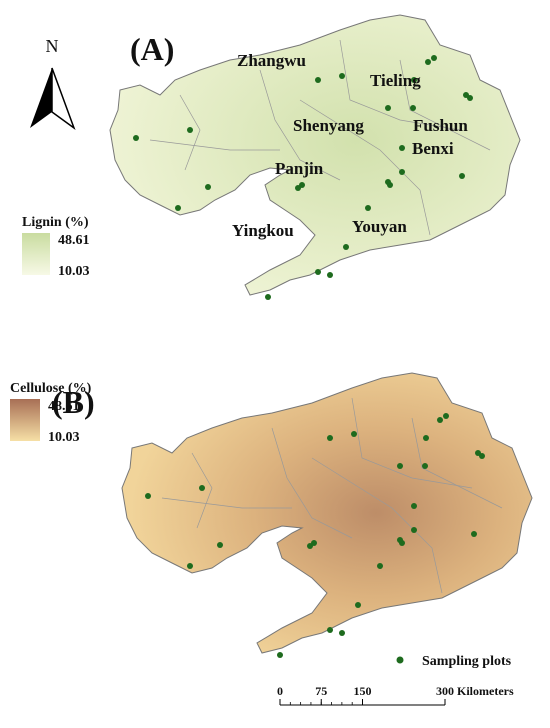  Describe the element at coordinates (321, 691) in the screenshot. I see `scale-tick-label: 75` at that location.